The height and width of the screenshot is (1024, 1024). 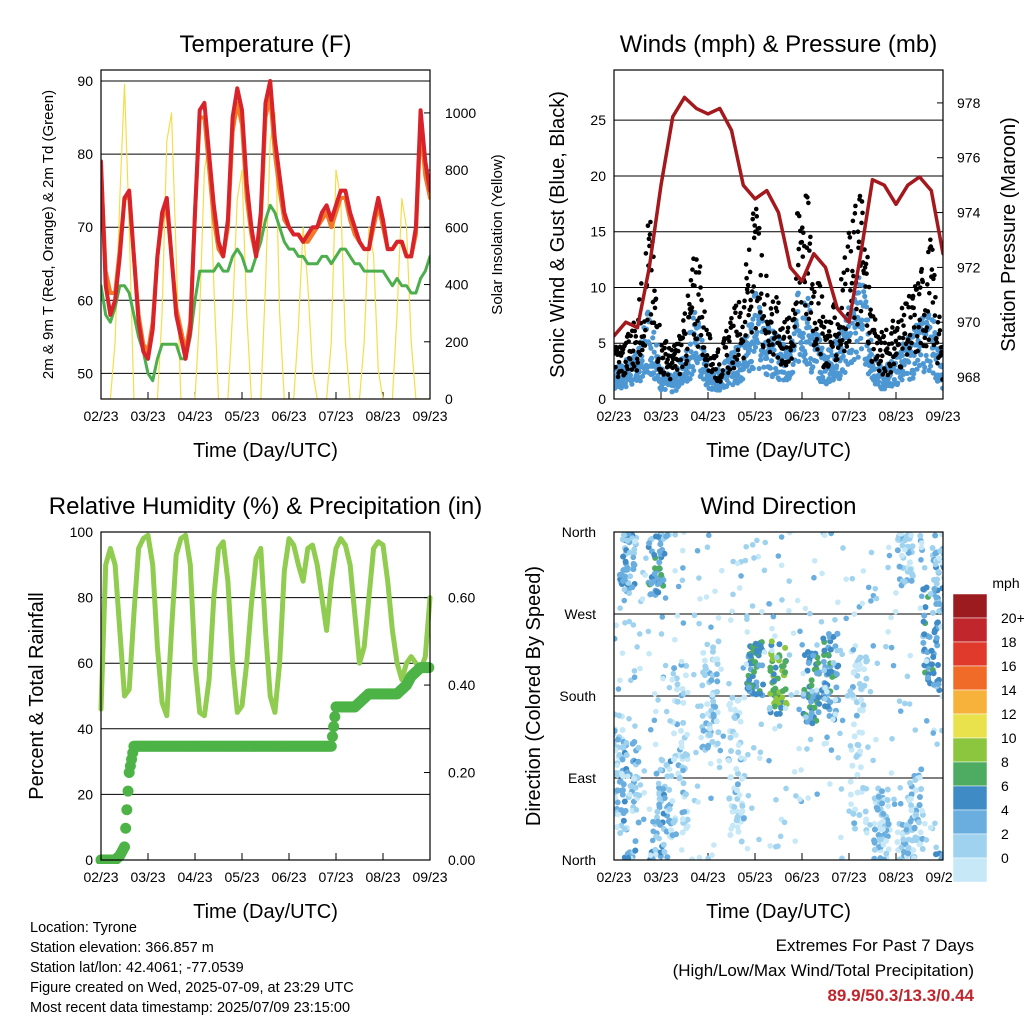 What do you see at coordinates (558, 234) in the screenshot?
I see `y-axis-label: Sonic Wind & Gust (Blue, Black)` at bounding box center [558, 234].